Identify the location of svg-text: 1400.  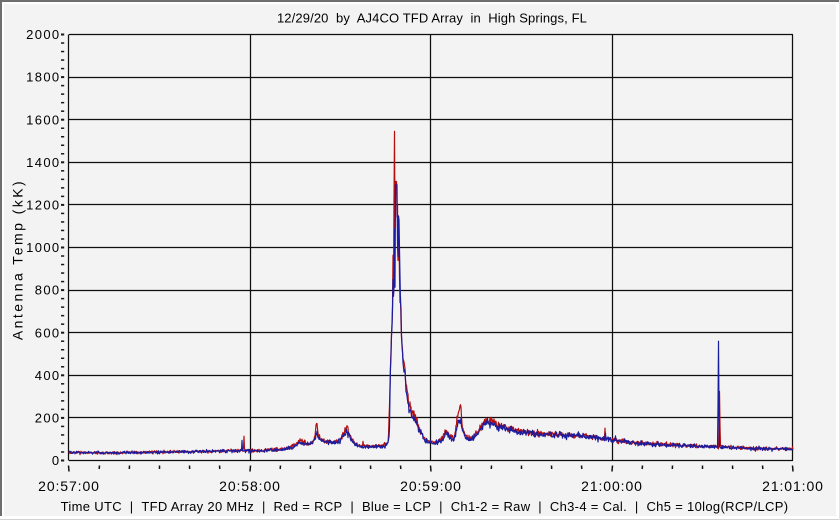
(43, 162).